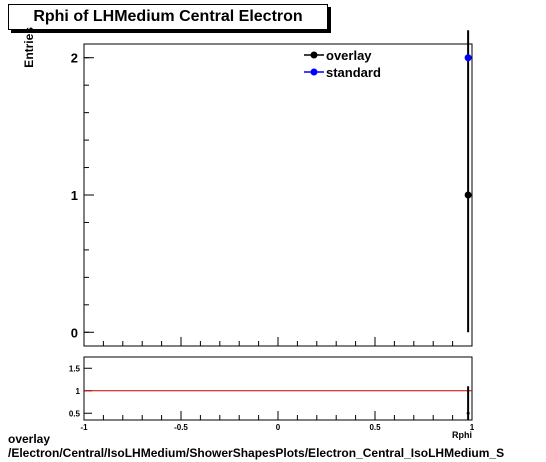  I want to click on x-axis-ticks: -1 -0.5 0 0.5 1, so click(277, 384).